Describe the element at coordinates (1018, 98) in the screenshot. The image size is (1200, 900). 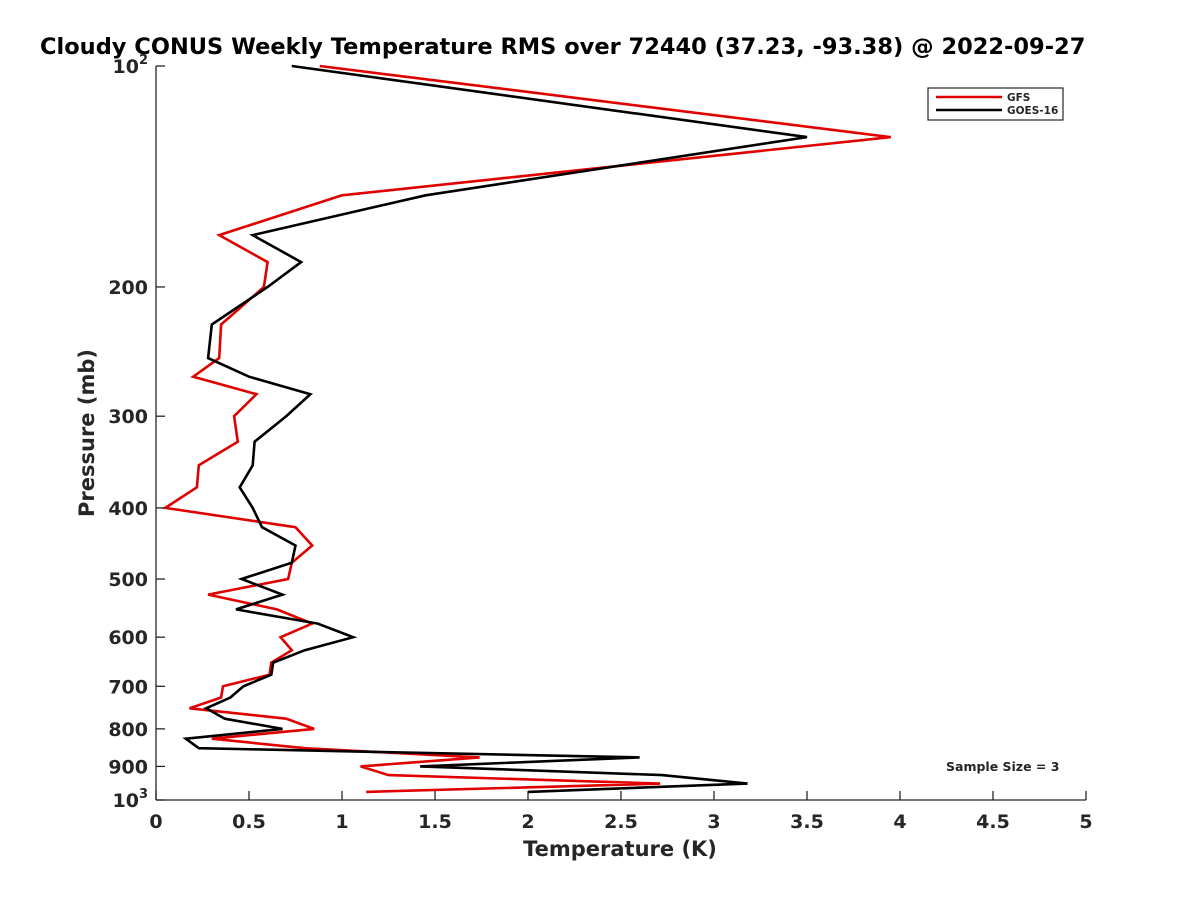
I see `legend-label-gfs: GFS` at that location.